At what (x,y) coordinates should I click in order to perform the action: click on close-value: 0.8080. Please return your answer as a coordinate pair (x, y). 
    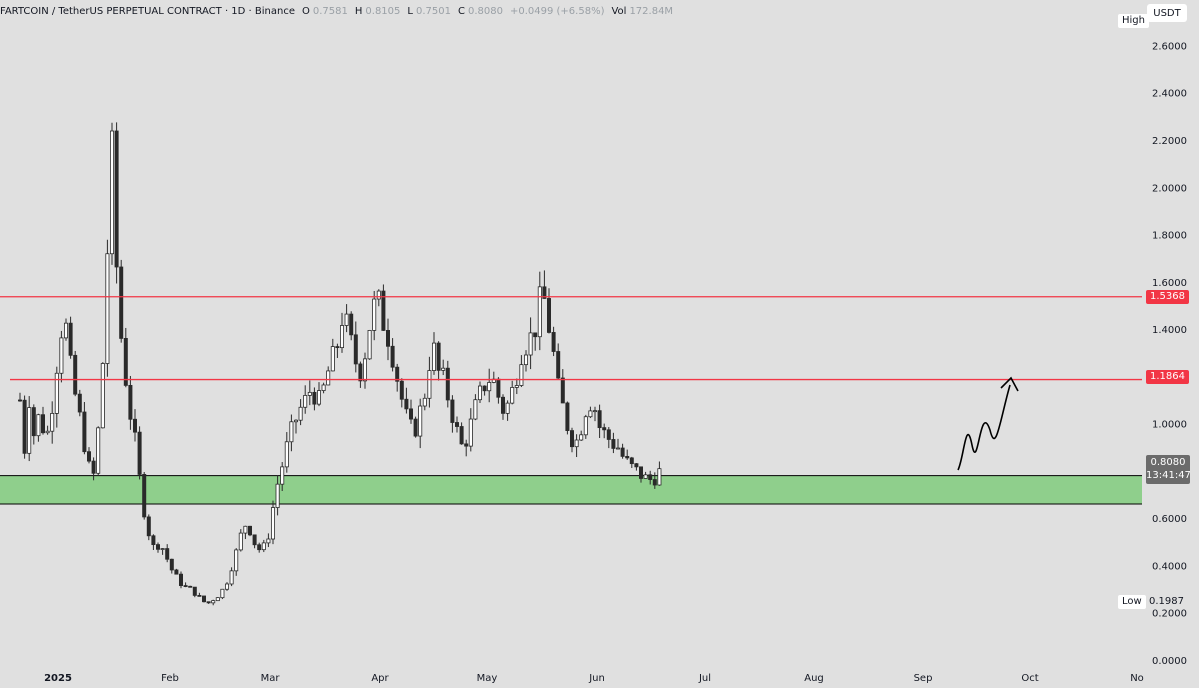
    Looking at the image, I should click on (485, 11).